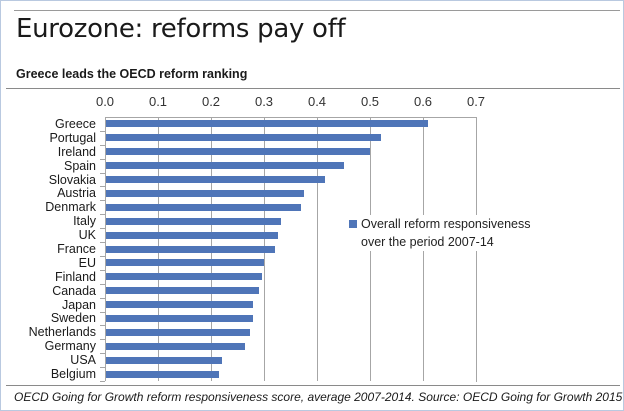 The width and height of the screenshot is (624, 411). Describe the element at coordinates (264, 101) in the screenshot. I see `x-tick-label: 0.3` at that location.